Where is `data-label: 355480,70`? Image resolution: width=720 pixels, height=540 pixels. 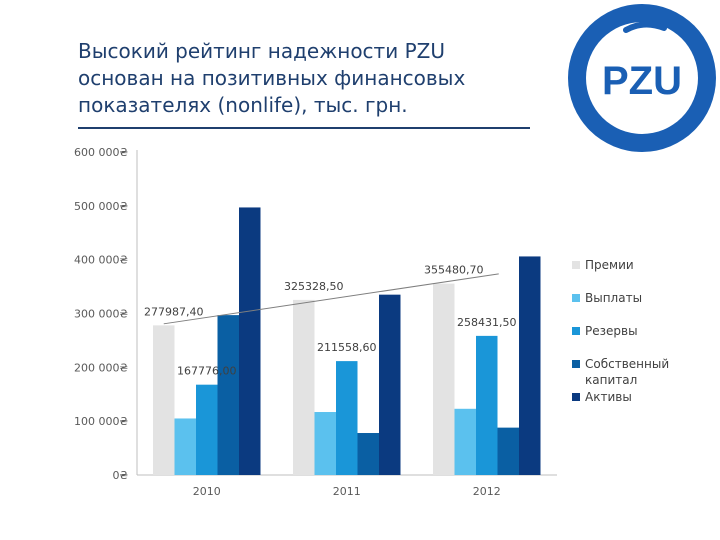
data-label: 355480,70 is located at coordinates (454, 270).